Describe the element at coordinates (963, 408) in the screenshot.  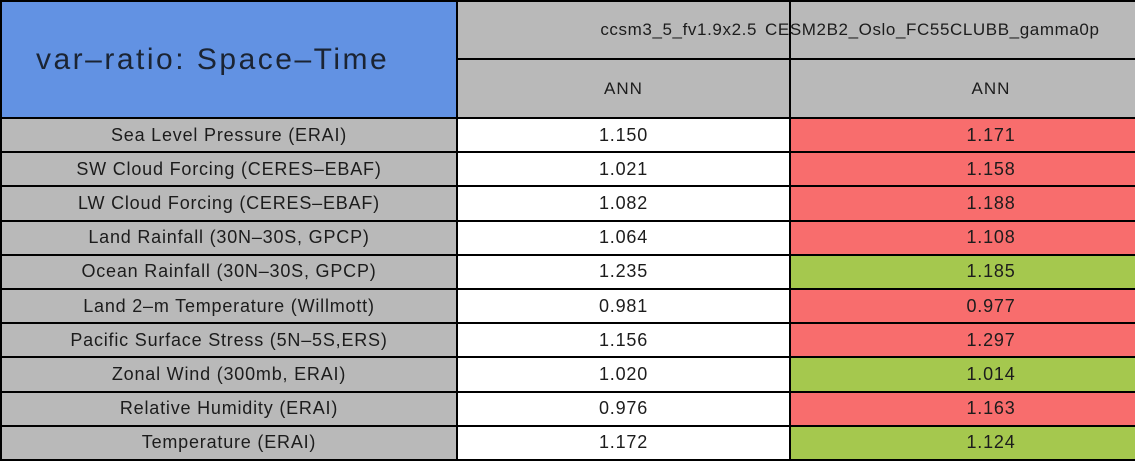
I see `value-cell-model-2: 1.163` at that location.